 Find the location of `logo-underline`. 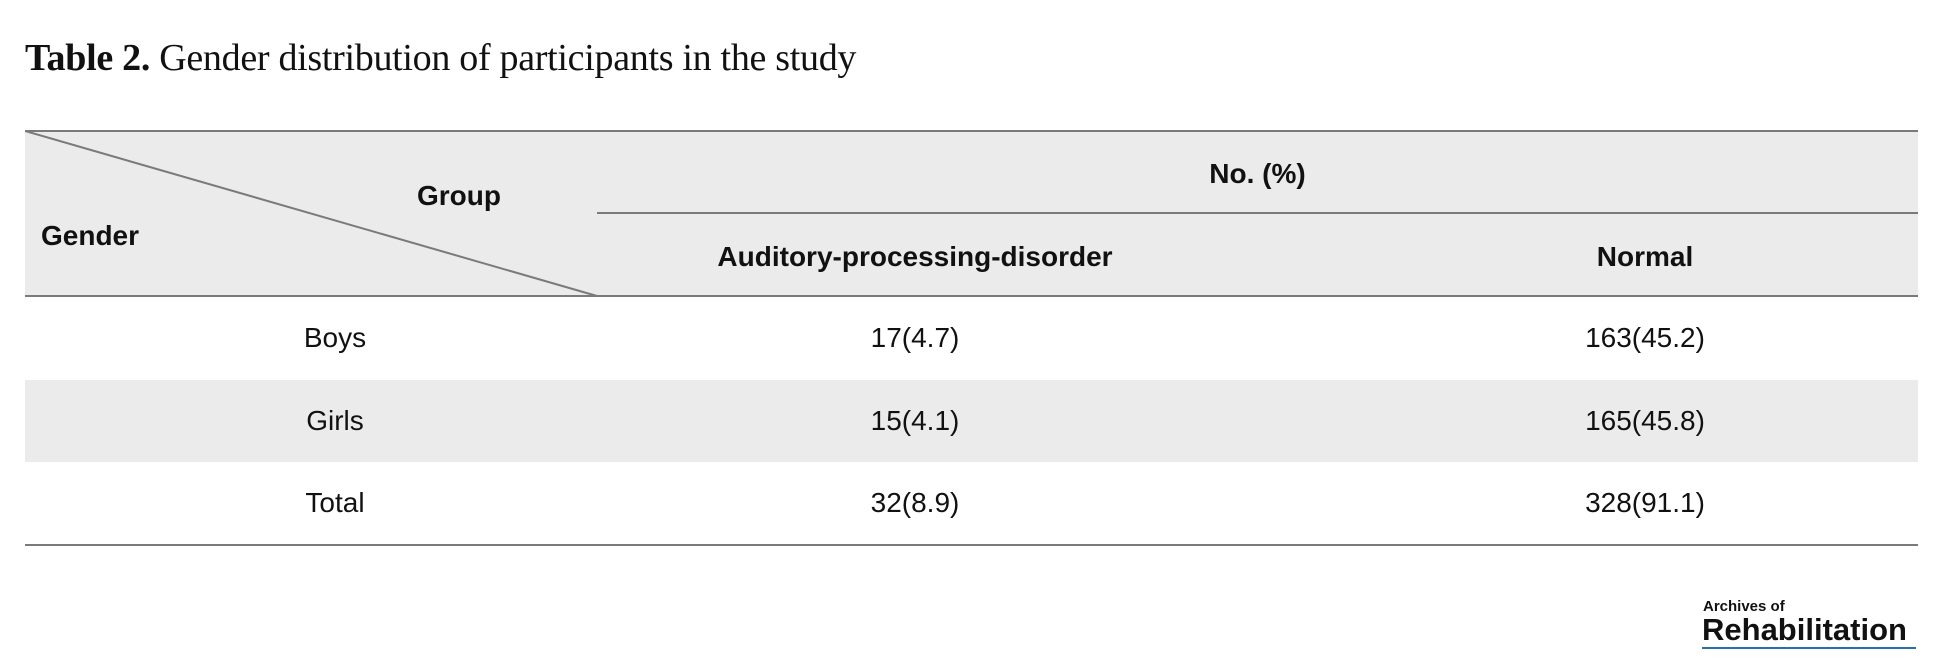

logo-underline is located at coordinates (1809, 648).